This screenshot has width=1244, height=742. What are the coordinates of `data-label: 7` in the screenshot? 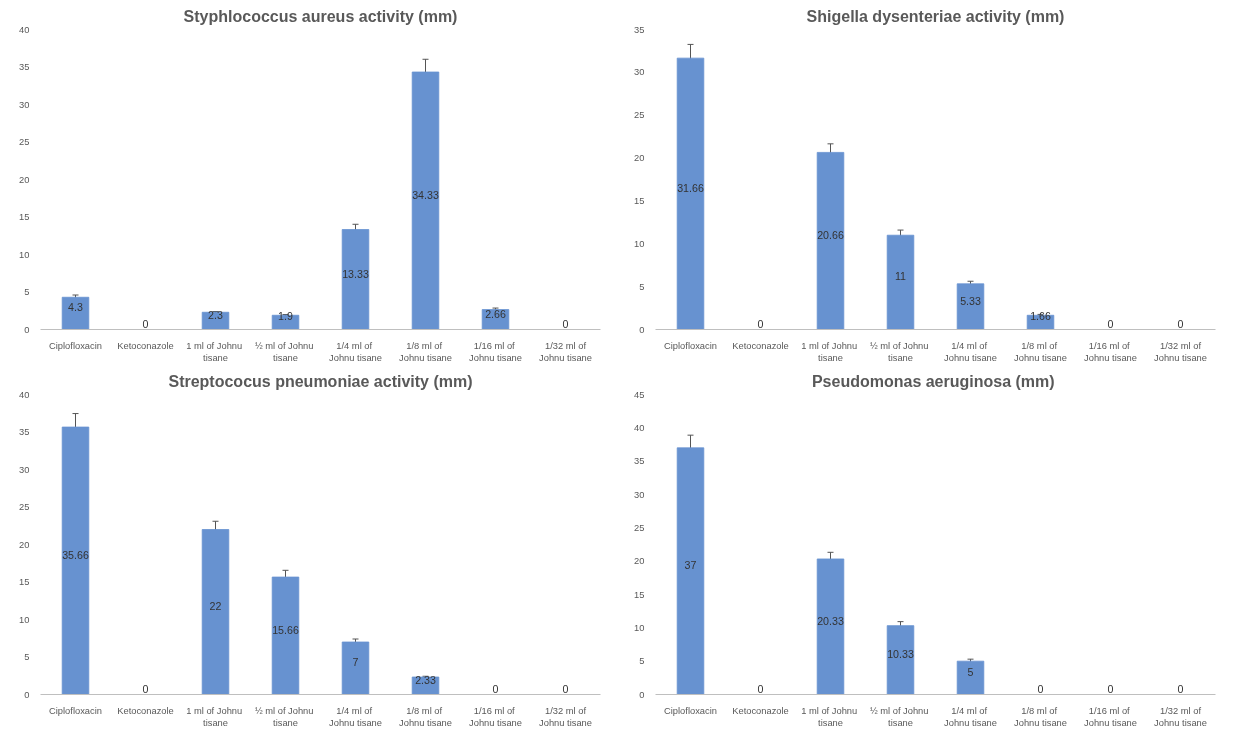 It's located at (355, 662).